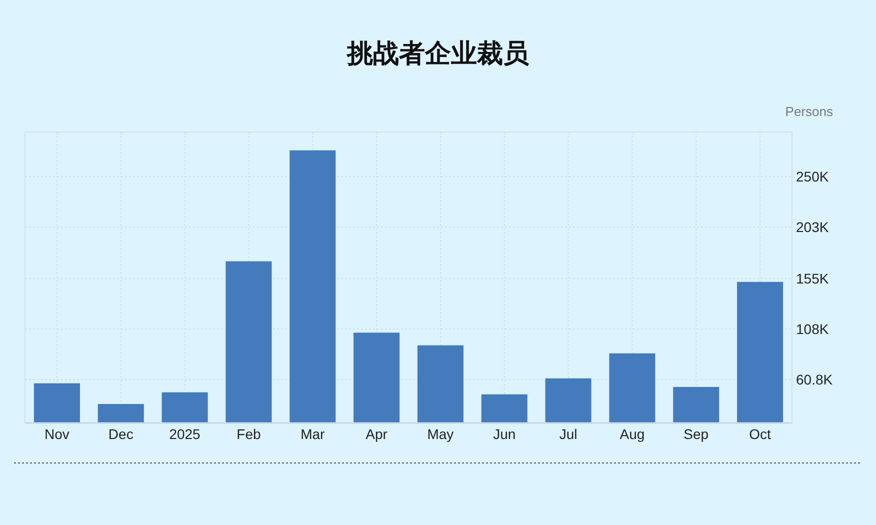  I want to click on x-tick-label: Oct, so click(760, 434).